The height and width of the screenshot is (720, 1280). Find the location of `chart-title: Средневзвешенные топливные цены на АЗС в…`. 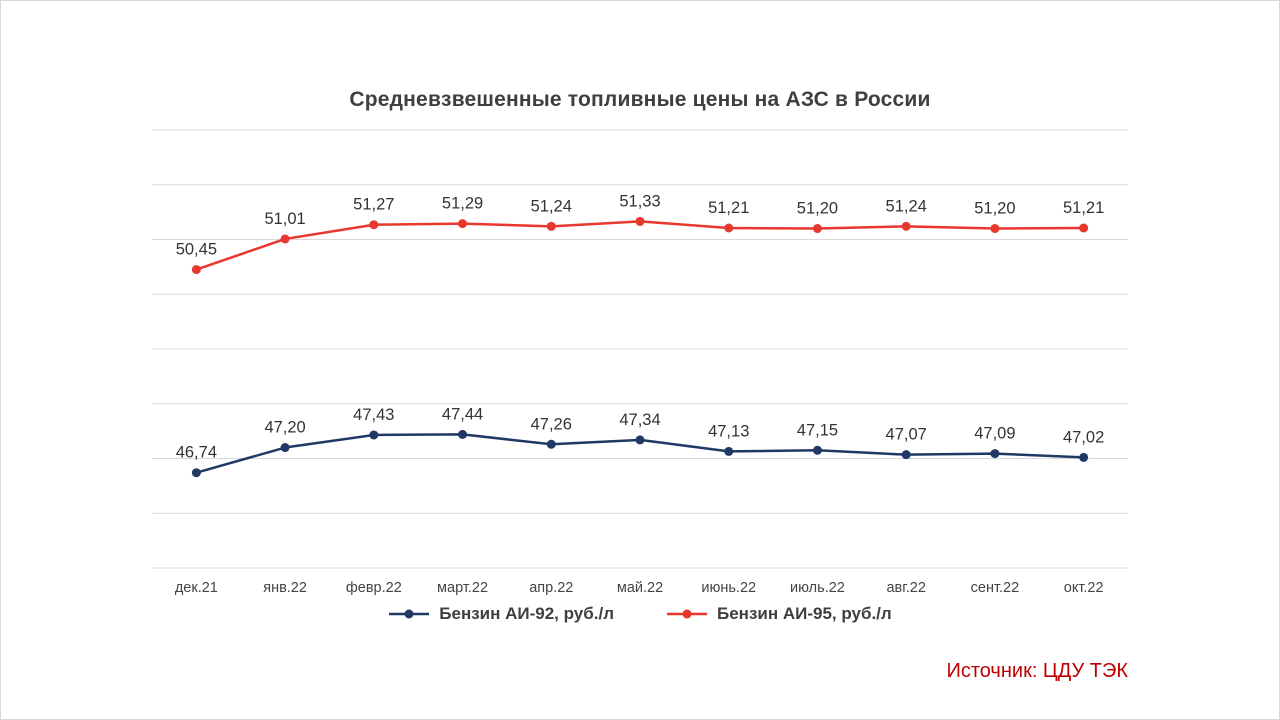

chart-title: Средневзвешенные топливные цены на АЗС в… is located at coordinates (640, 99).